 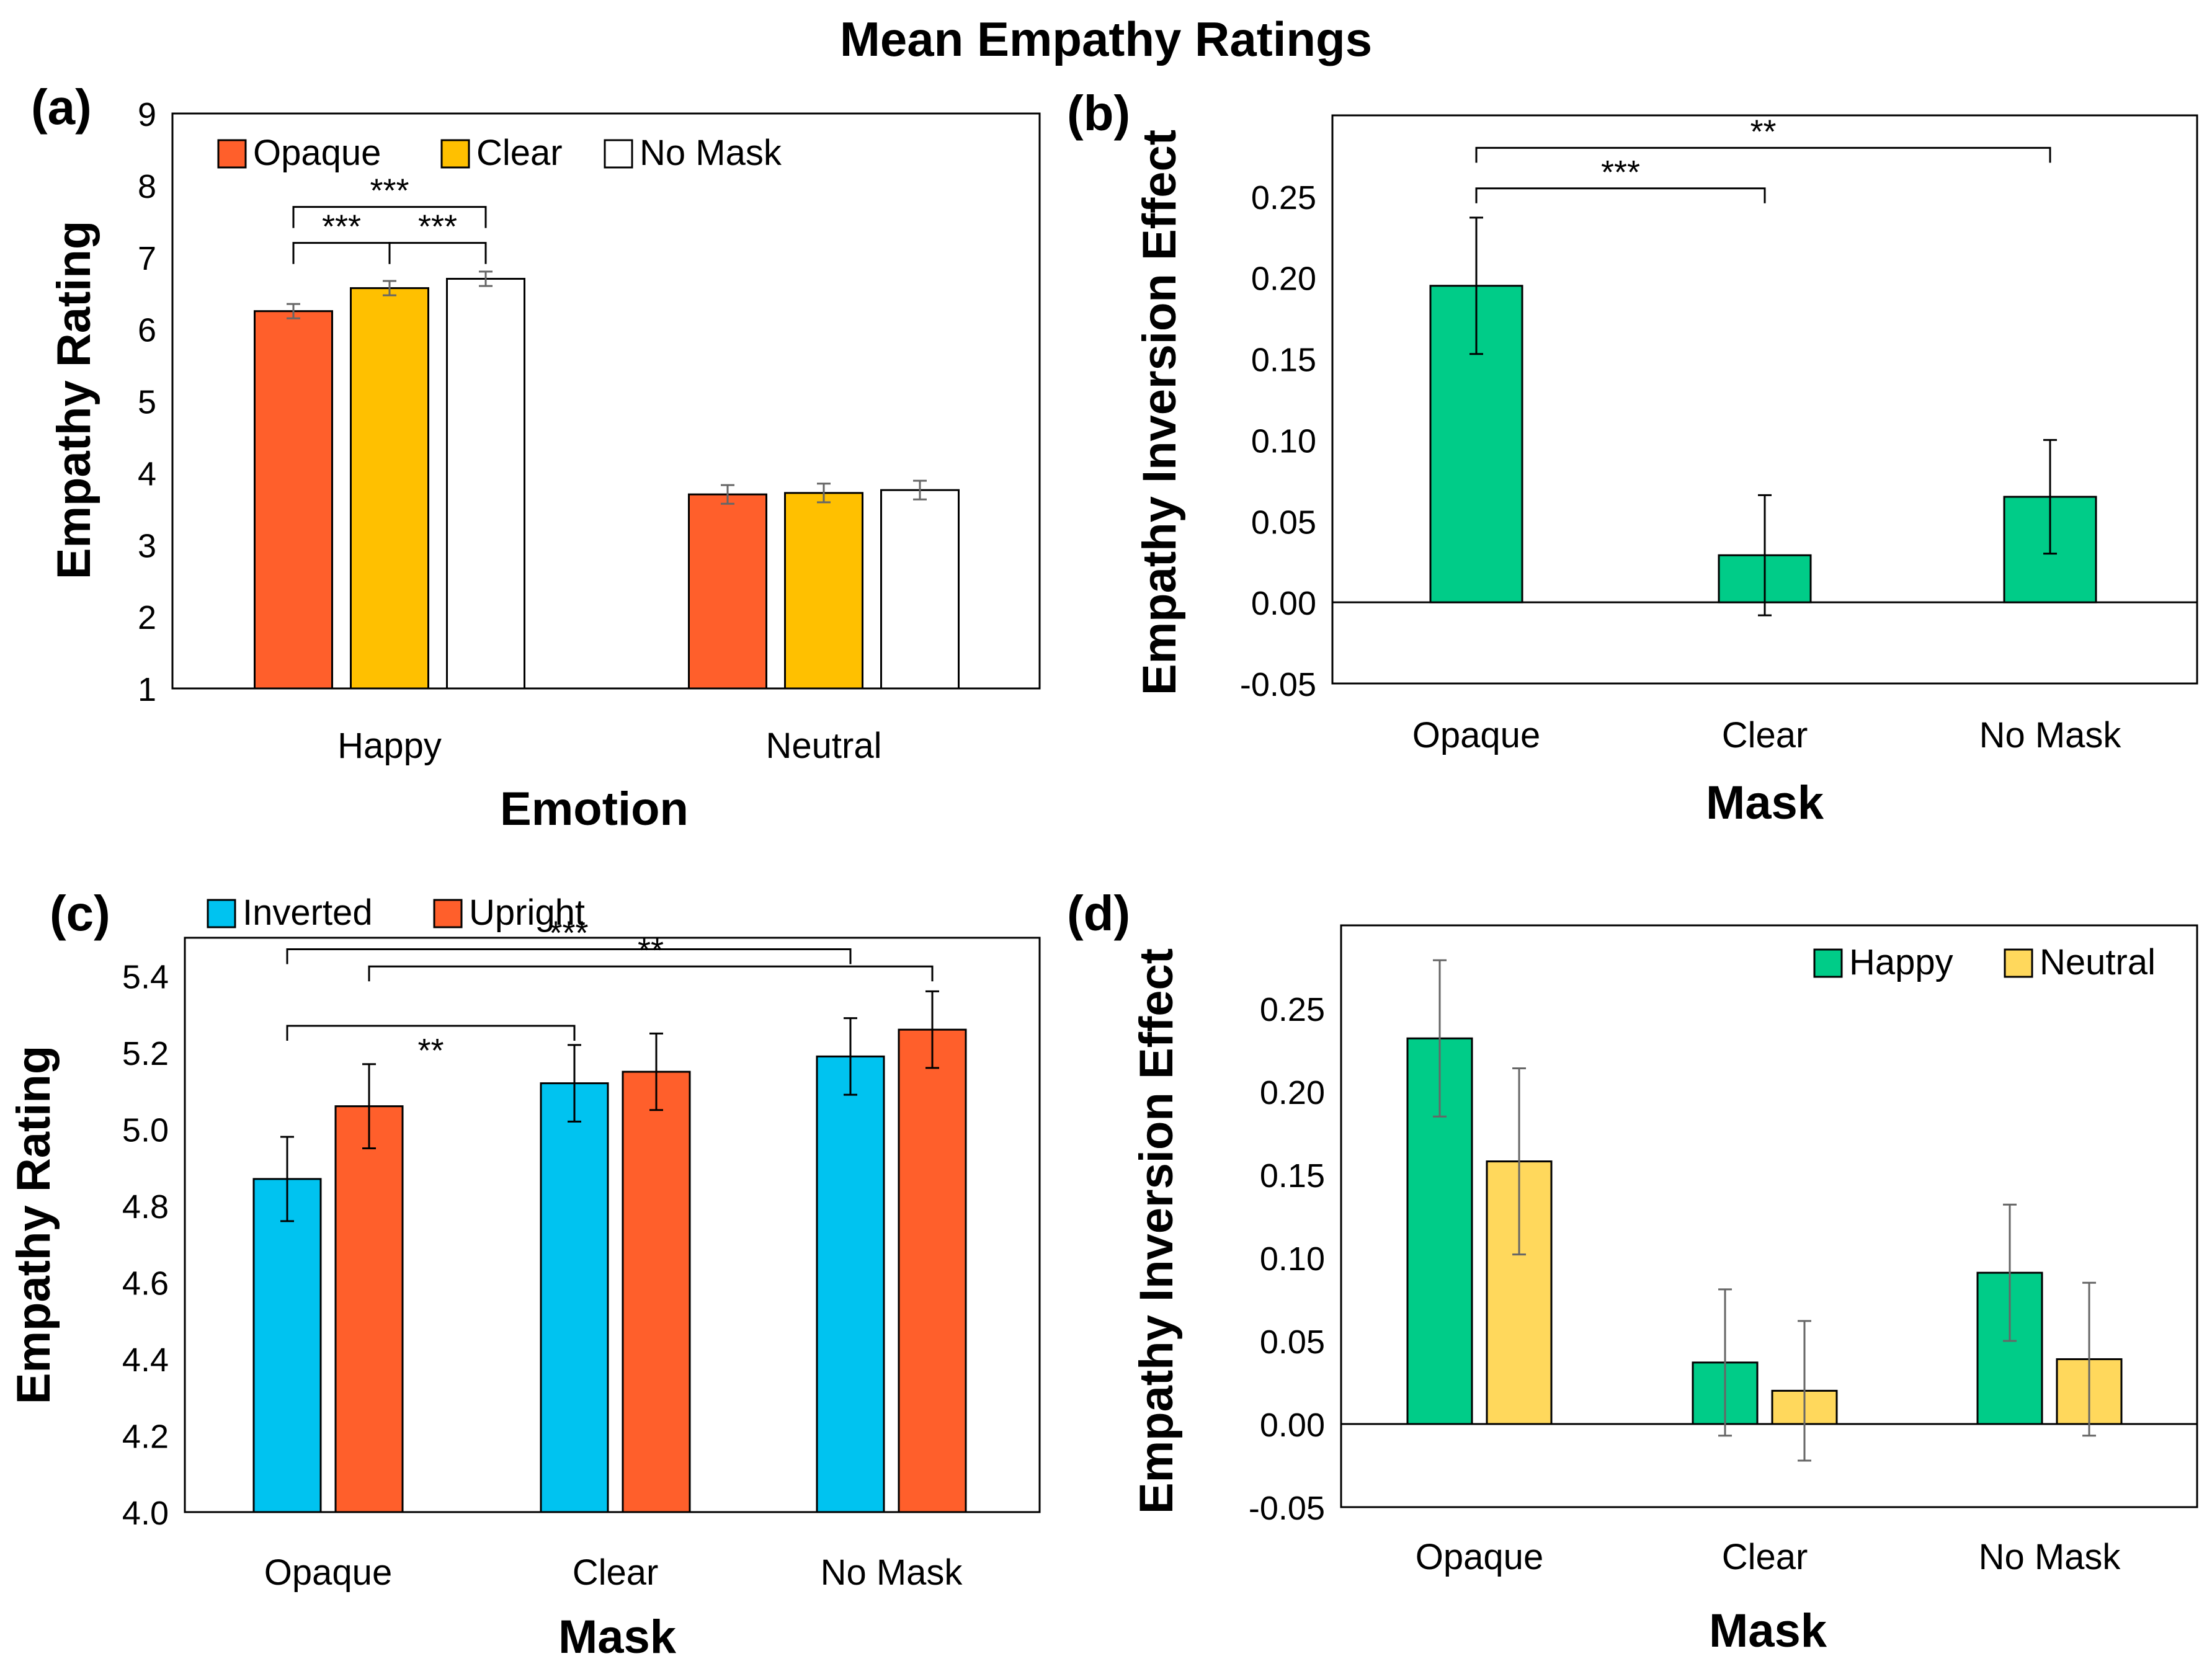 I want to click on panel-label: (a), so click(x=61, y=107).